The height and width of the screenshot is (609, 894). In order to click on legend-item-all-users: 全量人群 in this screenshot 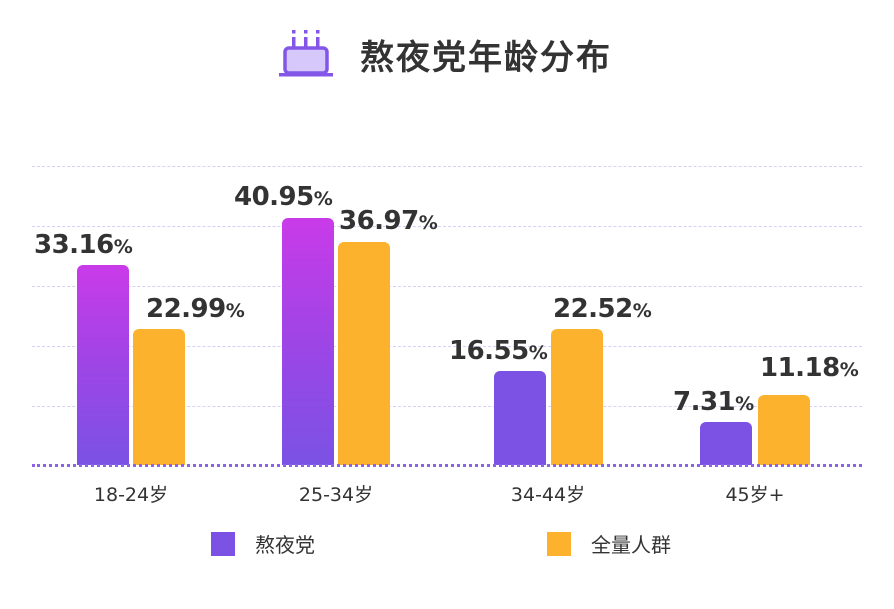, I will do `click(609, 543)`.